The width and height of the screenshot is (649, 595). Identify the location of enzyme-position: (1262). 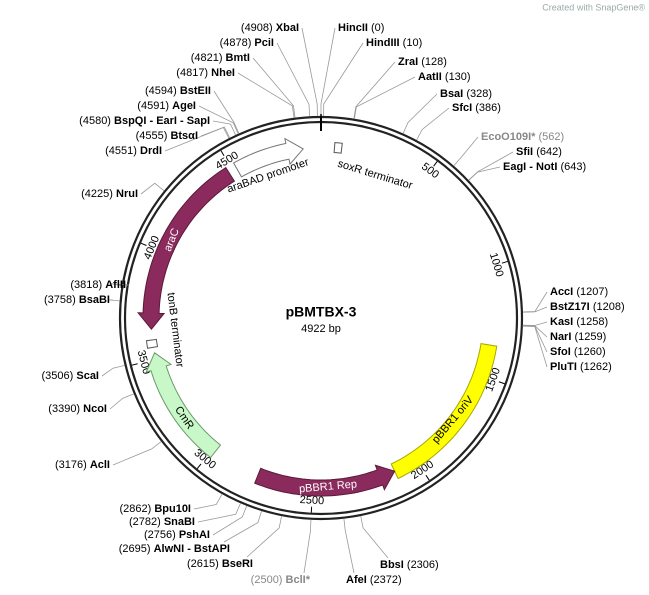
(596, 367).